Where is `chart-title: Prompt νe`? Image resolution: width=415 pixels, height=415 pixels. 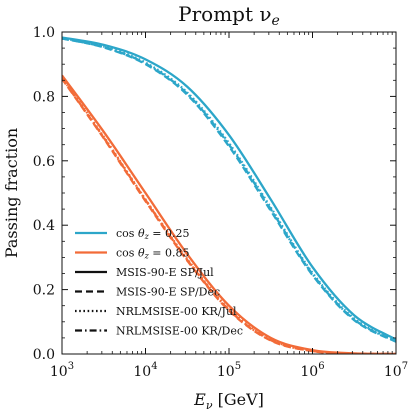 chart-title: Prompt νe is located at coordinates (229, 15).